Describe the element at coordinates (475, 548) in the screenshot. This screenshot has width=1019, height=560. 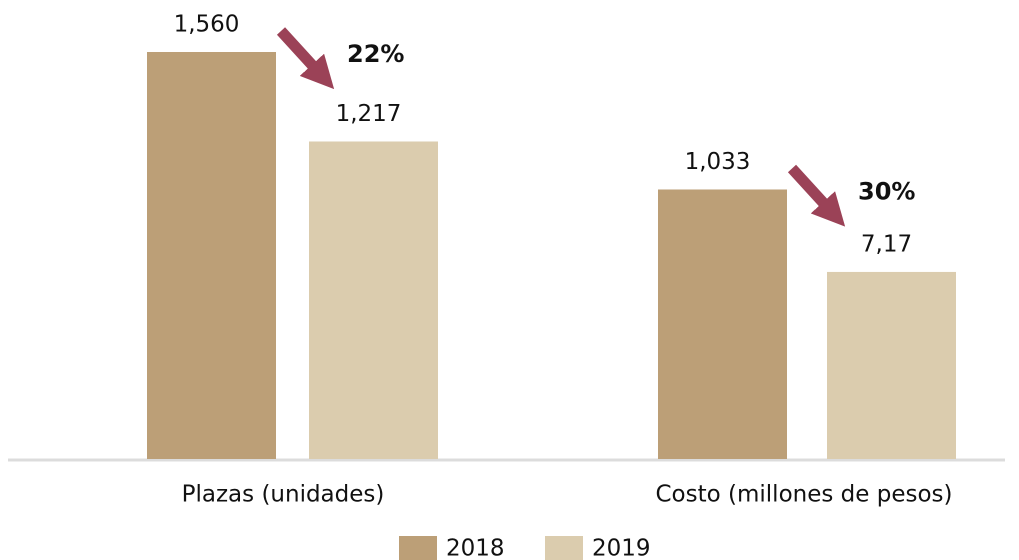
I see `legend-label: 2018` at that location.